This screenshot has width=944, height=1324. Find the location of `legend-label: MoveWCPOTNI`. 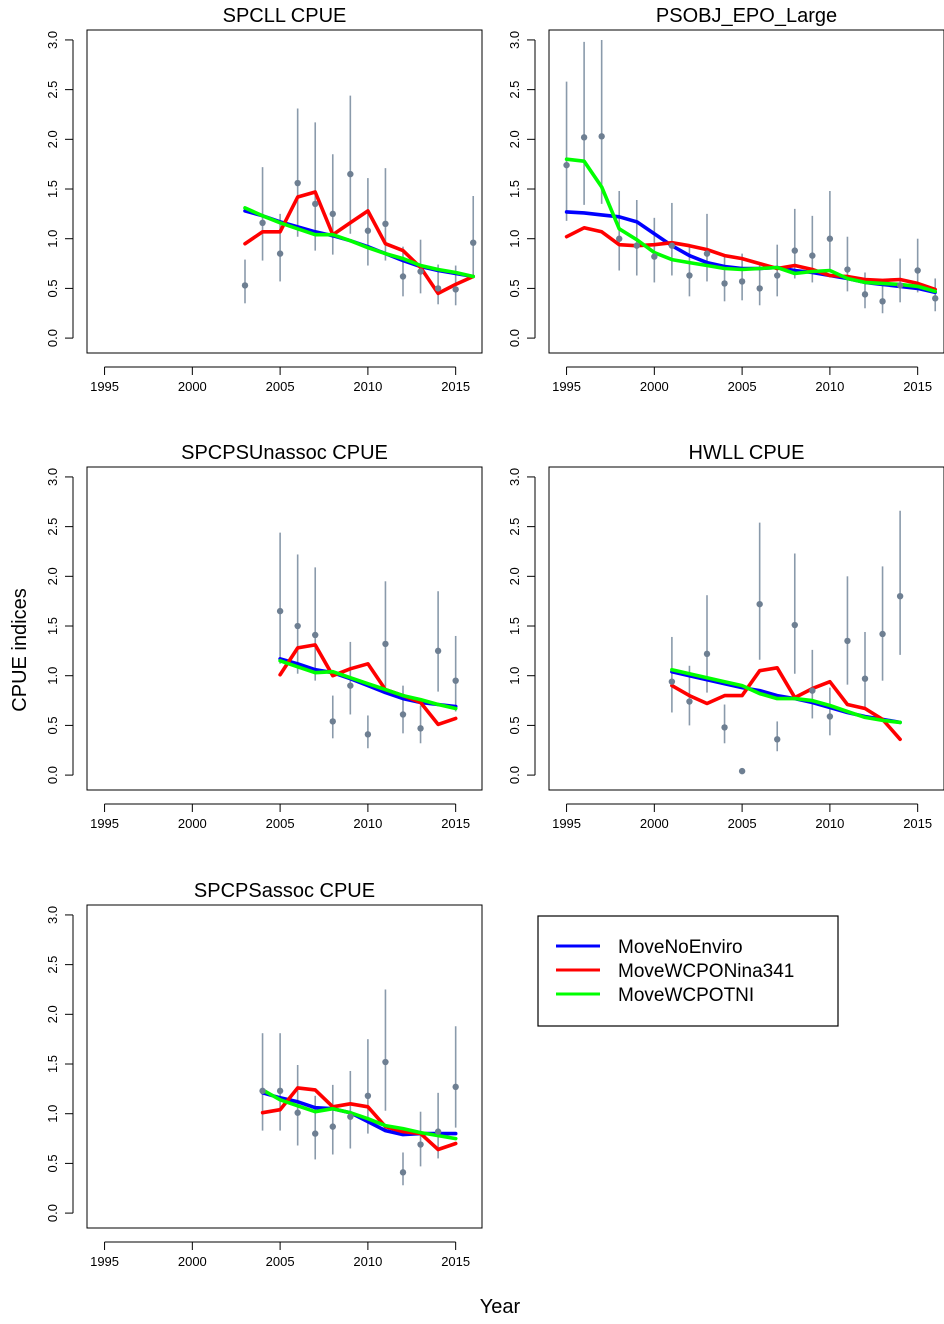

legend-label: MoveWCPOTNI is located at coordinates (686, 995).